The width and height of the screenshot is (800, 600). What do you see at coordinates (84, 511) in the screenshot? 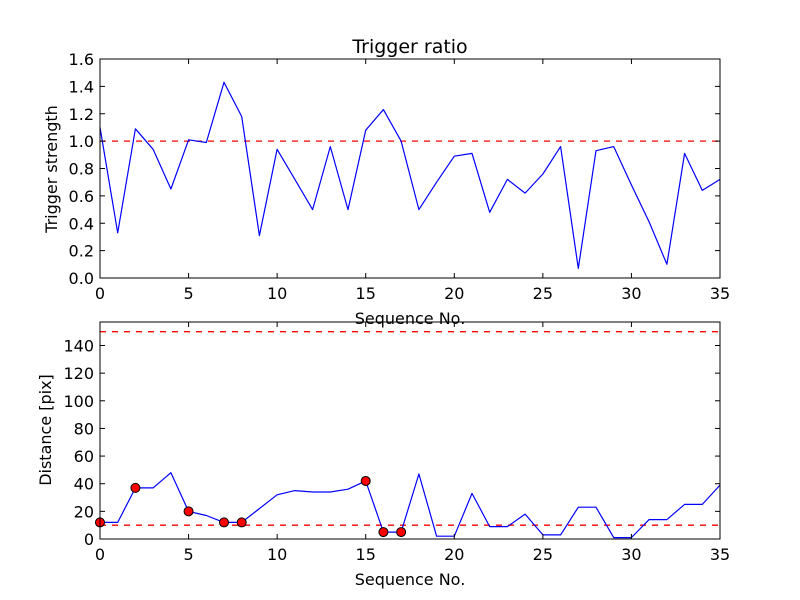
I see `y-tick-label: 20` at bounding box center [84, 511].